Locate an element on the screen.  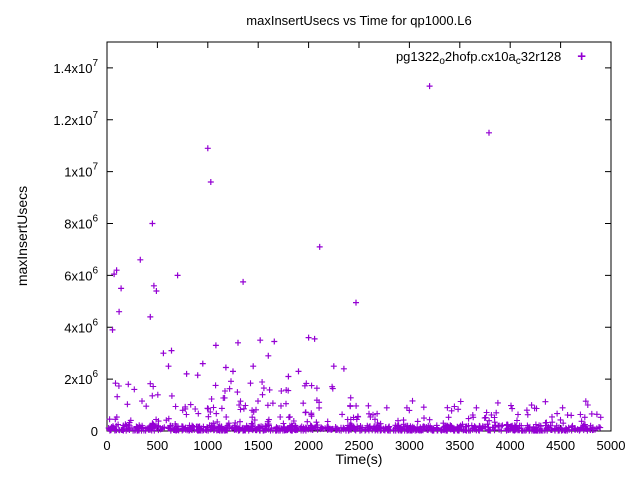
x-tick-label: 2500 is located at coordinates (359, 445).